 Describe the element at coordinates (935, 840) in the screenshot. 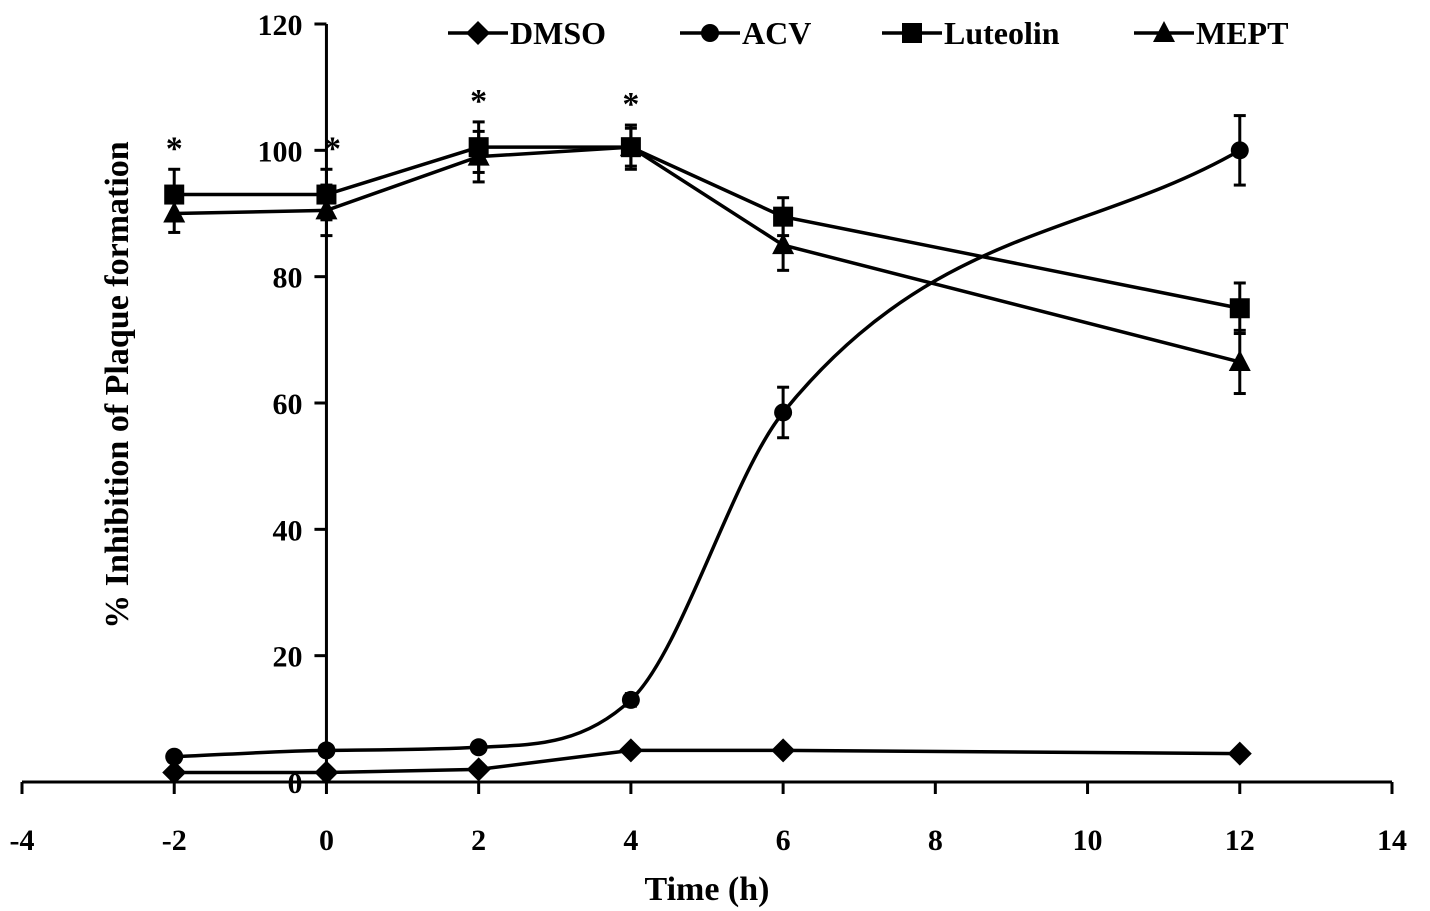

I see `x-tick-label: 8` at that location.